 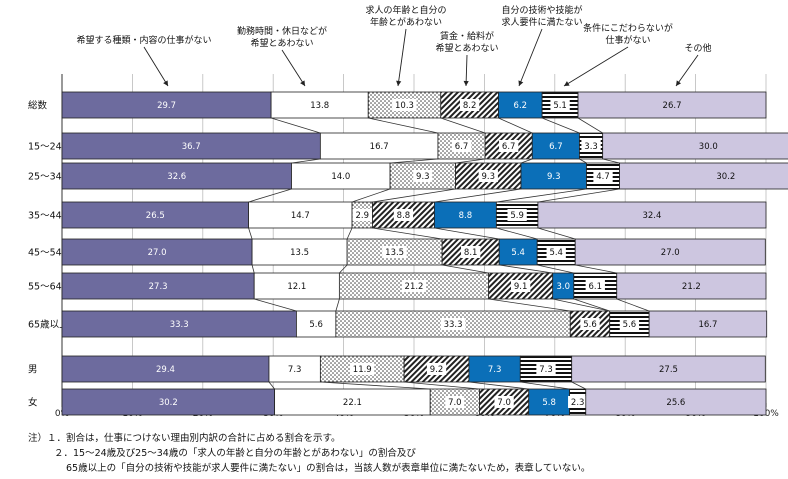 What do you see at coordinates (627, 40) in the screenshot?
I see `legend-label: 仕事がない` at bounding box center [627, 40].